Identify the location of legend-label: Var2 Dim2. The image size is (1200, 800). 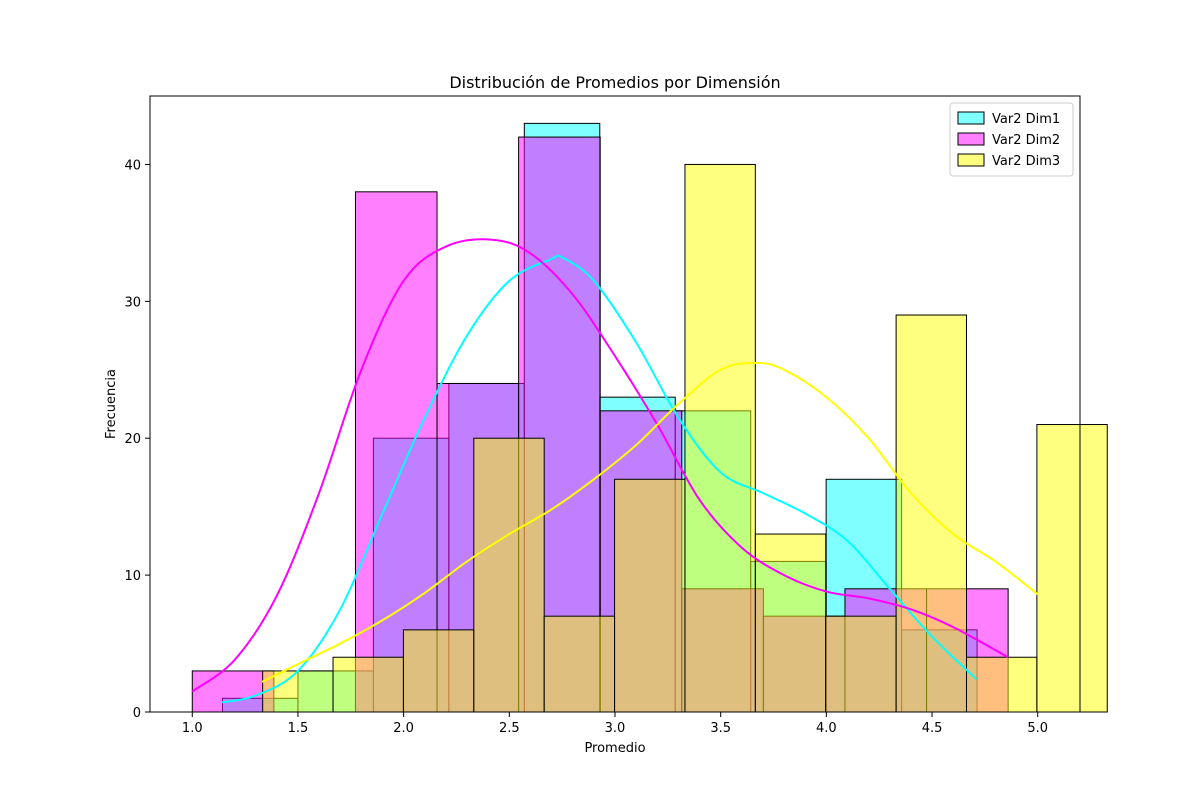
(1026, 140).